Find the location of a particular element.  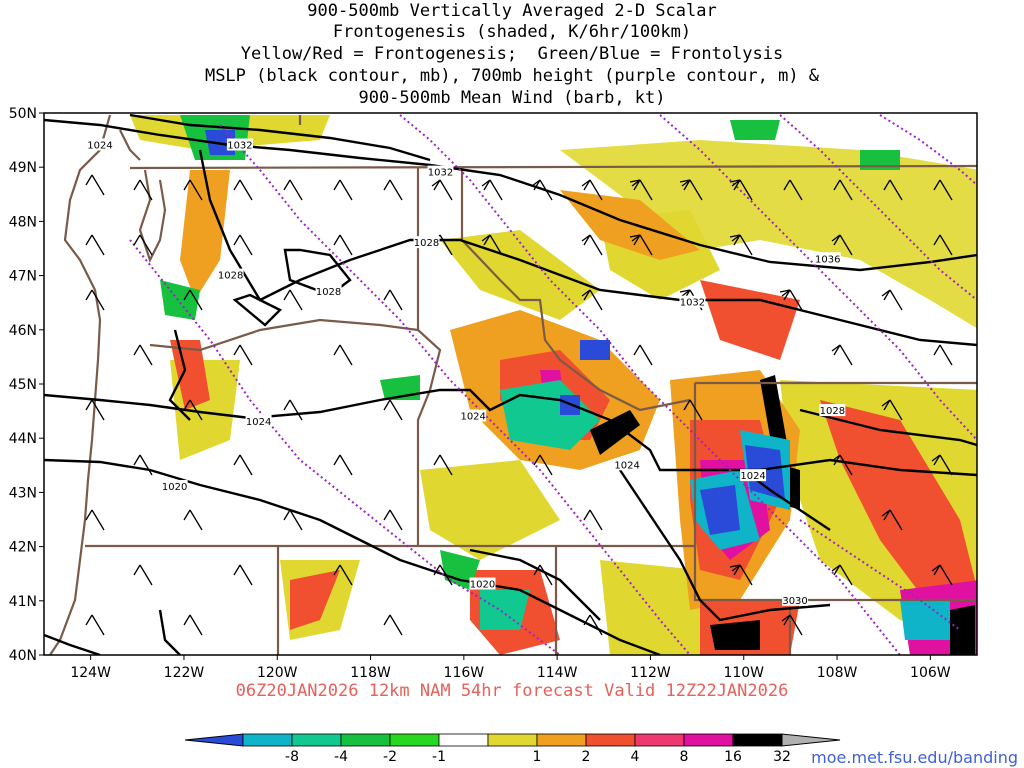

contour-label: 3030 is located at coordinates (795, 600).